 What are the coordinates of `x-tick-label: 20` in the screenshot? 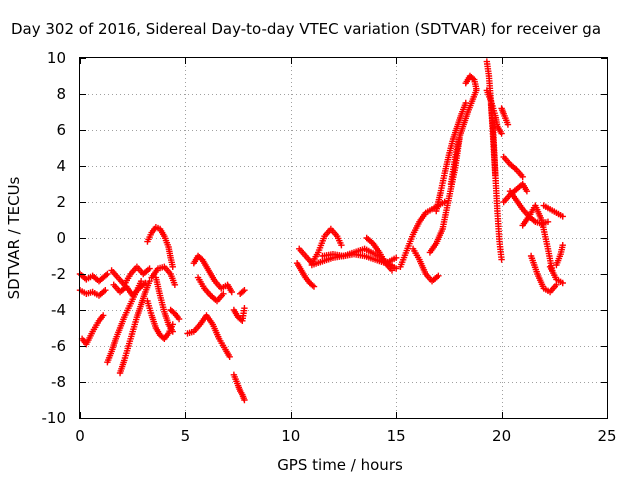 It's located at (501, 436).